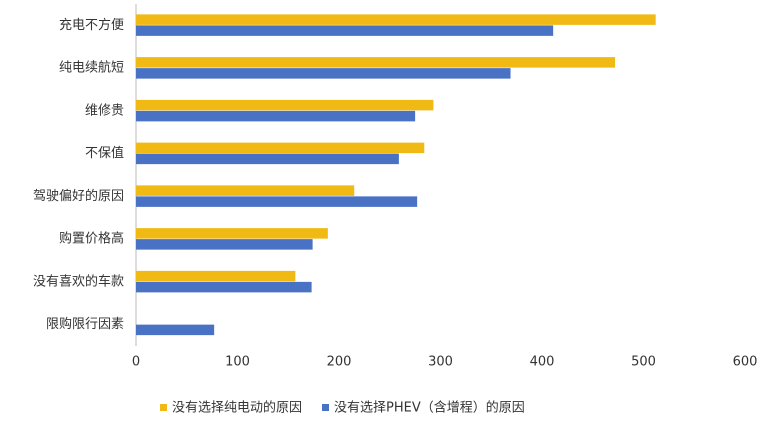 This screenshot has width=764, height=425. I want to click on legend-label: 没有选择PHEV（含增程）的原因, so click(429, 408).